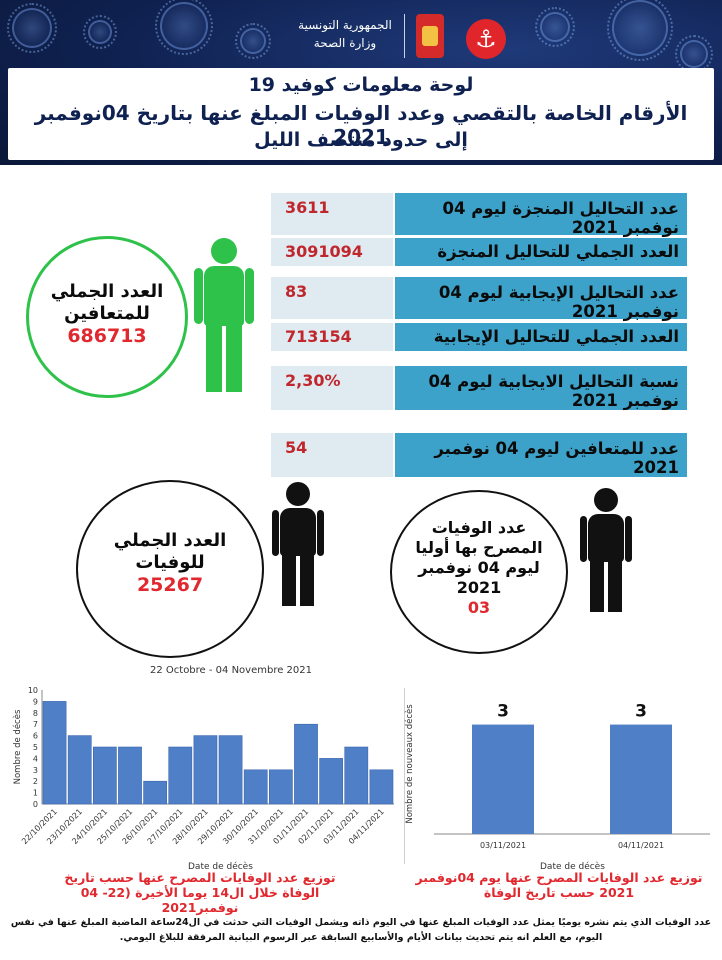  Describe the element at coordinates (231, 670) in the screenshot. I see `chart-period-title: 22 Octobre - 04 Novembre 2021` at that location.